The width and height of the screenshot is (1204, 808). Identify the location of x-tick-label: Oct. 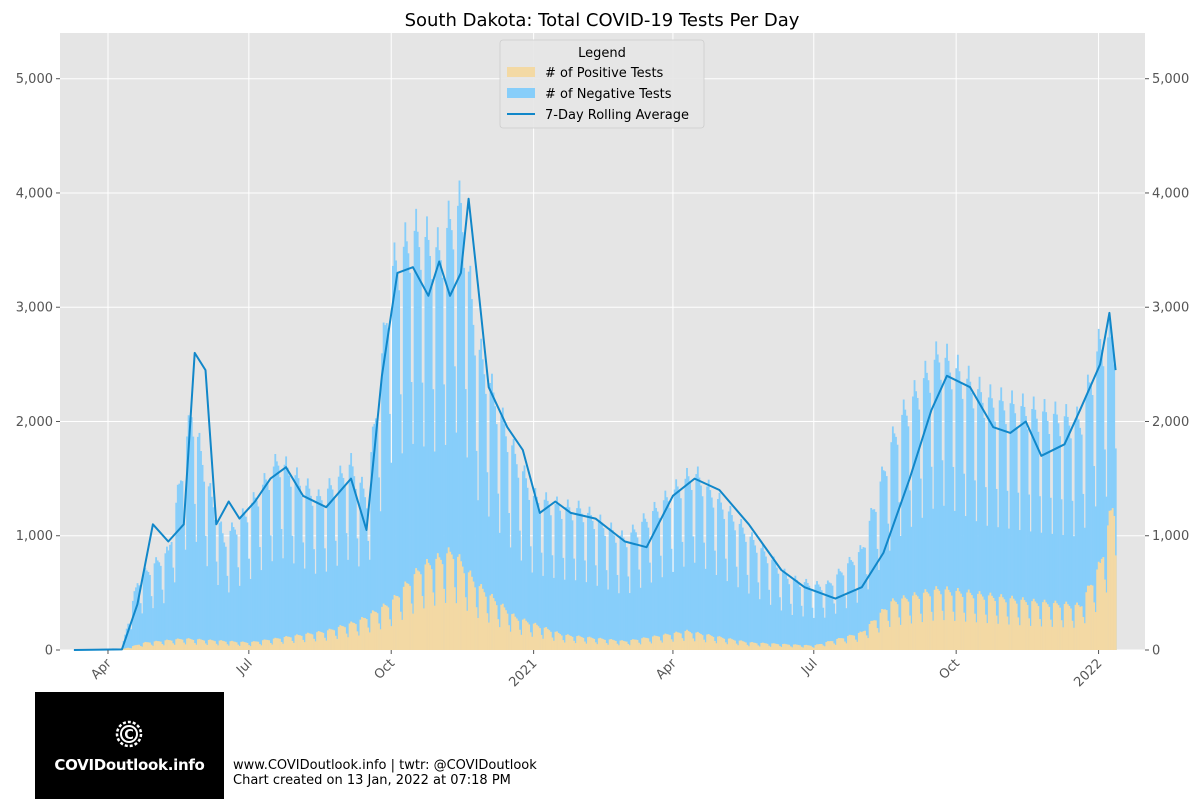
(385, 669).